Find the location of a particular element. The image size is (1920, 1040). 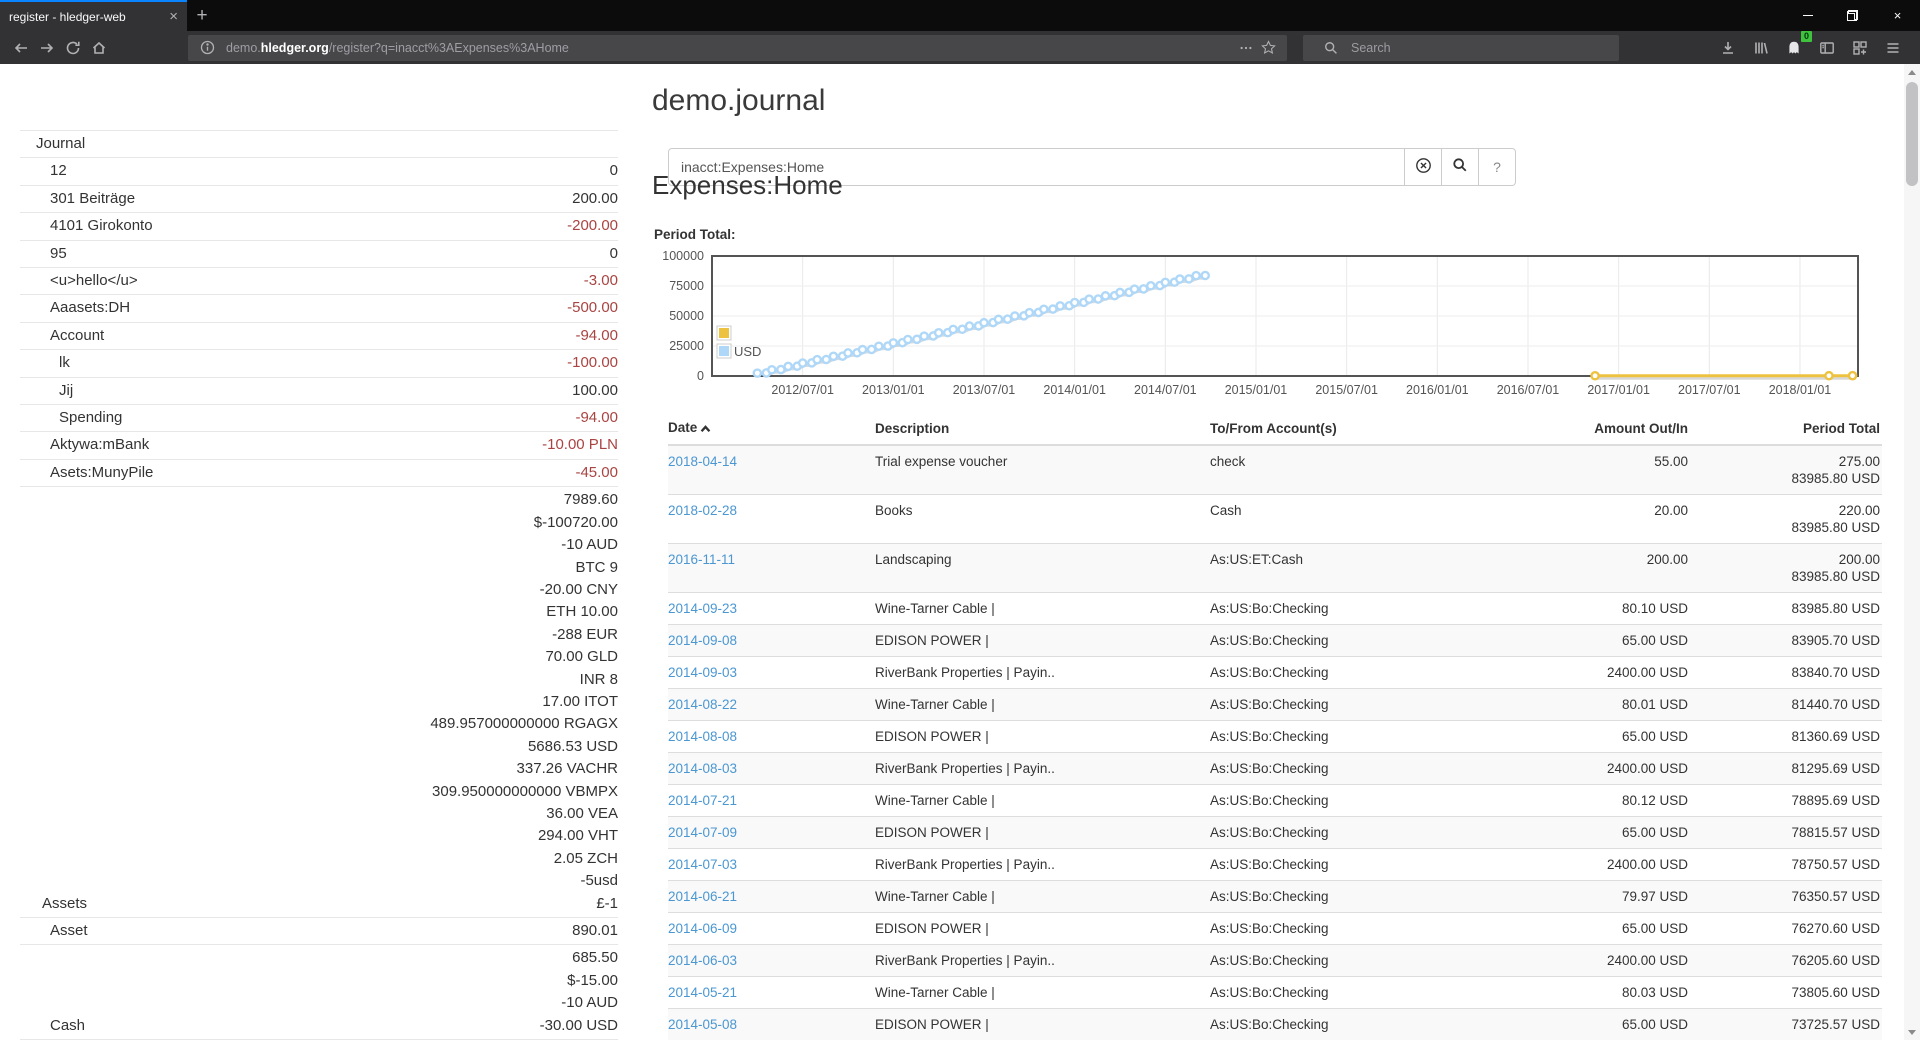

transaction-date-link: 2014-07-03 is located at coordinates (703, 864).